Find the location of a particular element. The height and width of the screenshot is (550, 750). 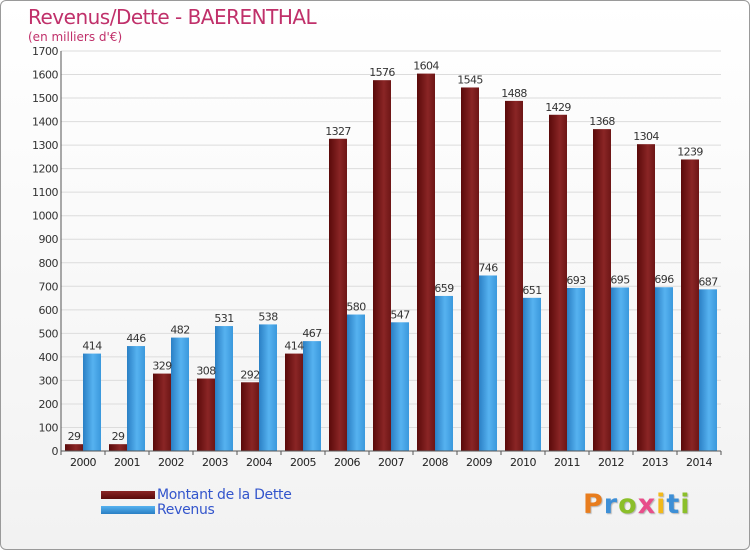

legend-item-revenue: Revenus is located at coordinates (196, 509).